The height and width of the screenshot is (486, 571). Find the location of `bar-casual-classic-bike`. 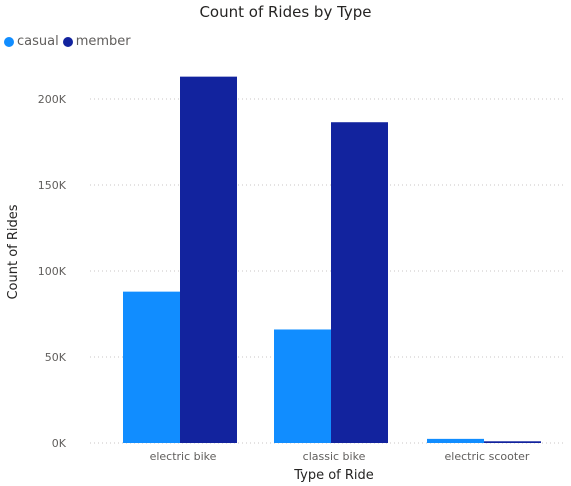

bar-casual-classic-bike is located at coordinates (302, 386).